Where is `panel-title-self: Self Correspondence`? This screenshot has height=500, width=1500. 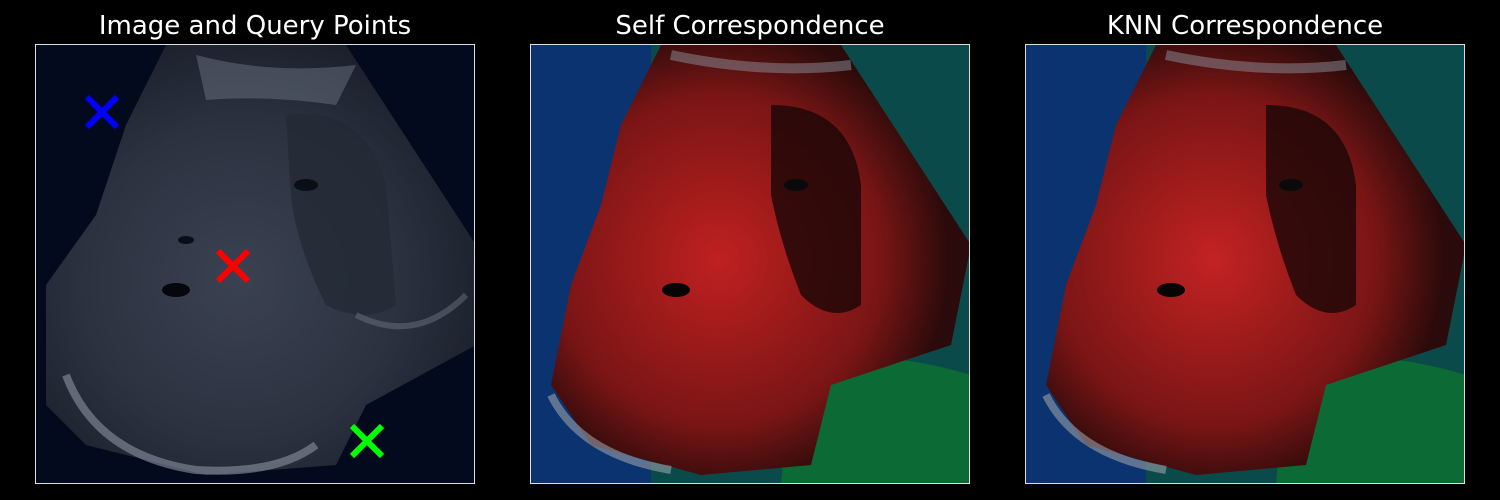
panel-title-self: Self Correspondence is located at coordinates (750, 26).